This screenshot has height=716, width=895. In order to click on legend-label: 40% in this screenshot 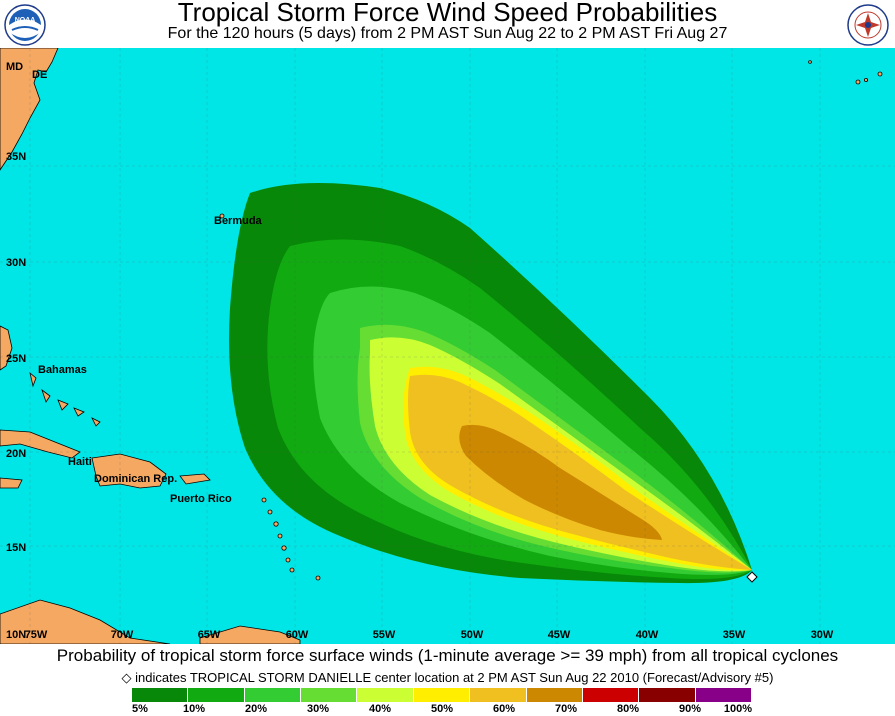, I will do `click(380, 709)`.